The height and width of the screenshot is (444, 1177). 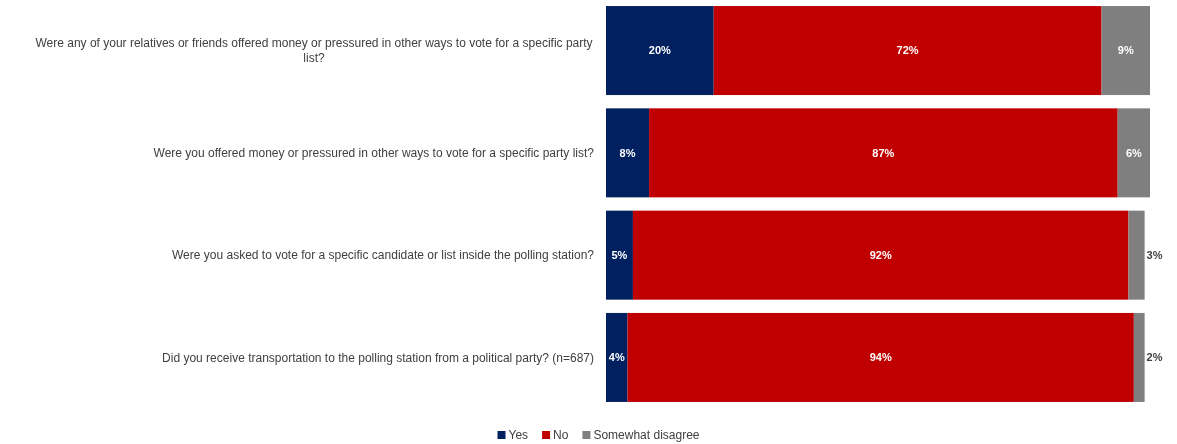 I want to click on data-label: 20%, so click(x=660, y=50).